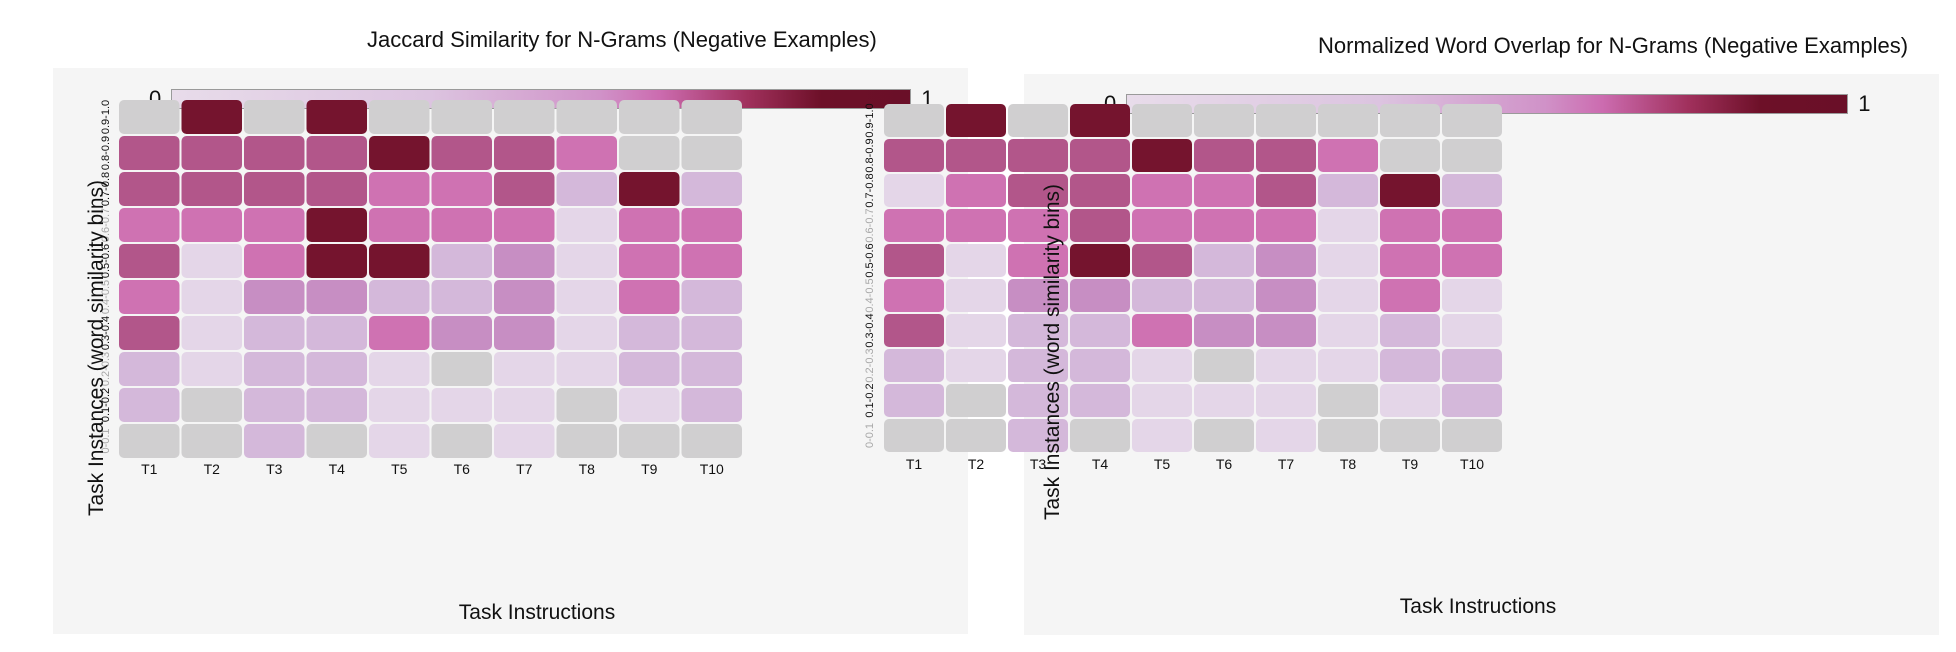  Describe the element at coordinates (914, 464) in the screenshot. I see `x-tick-label: T1` at that location.